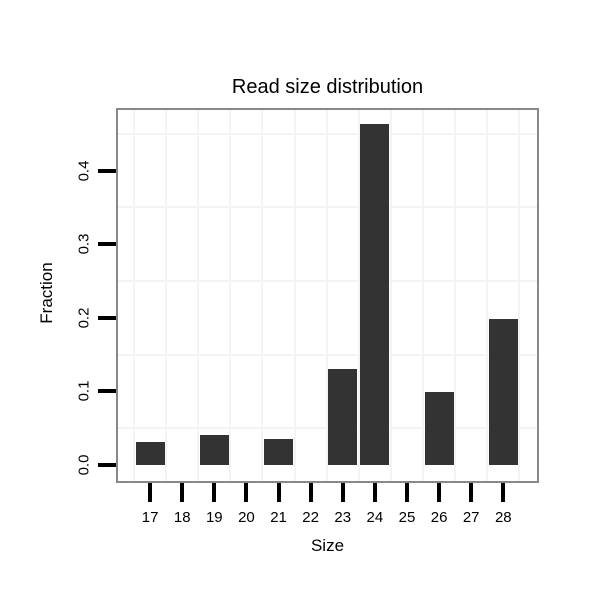  I want to click on x-tick-label: 20, so click(246, 517).